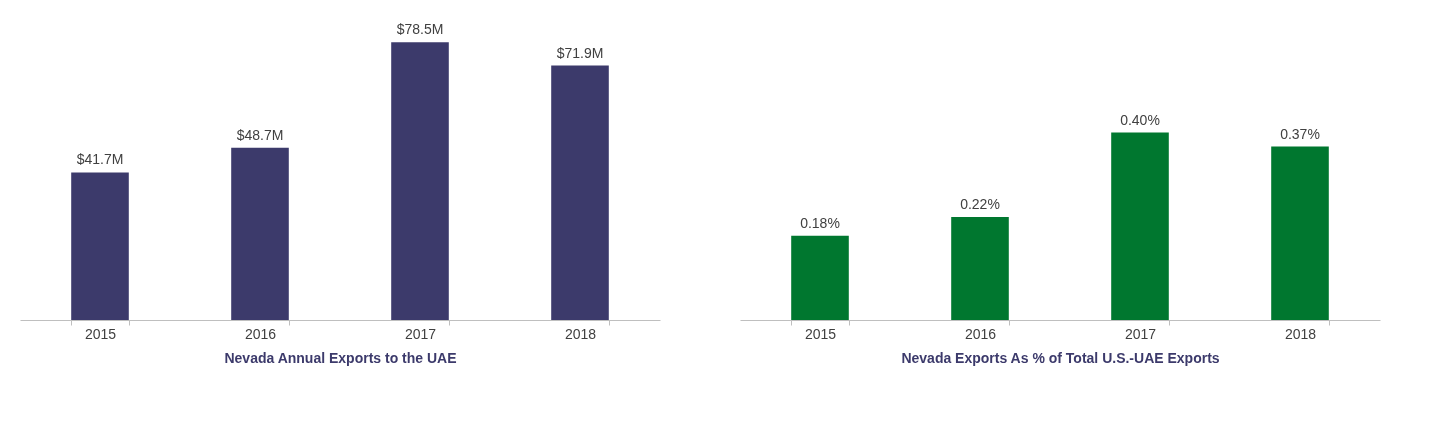  What do you see at coordinates (420, 29) in the screenshot?
I see `data-label: $78.5M` at bounding box center [420, 29].